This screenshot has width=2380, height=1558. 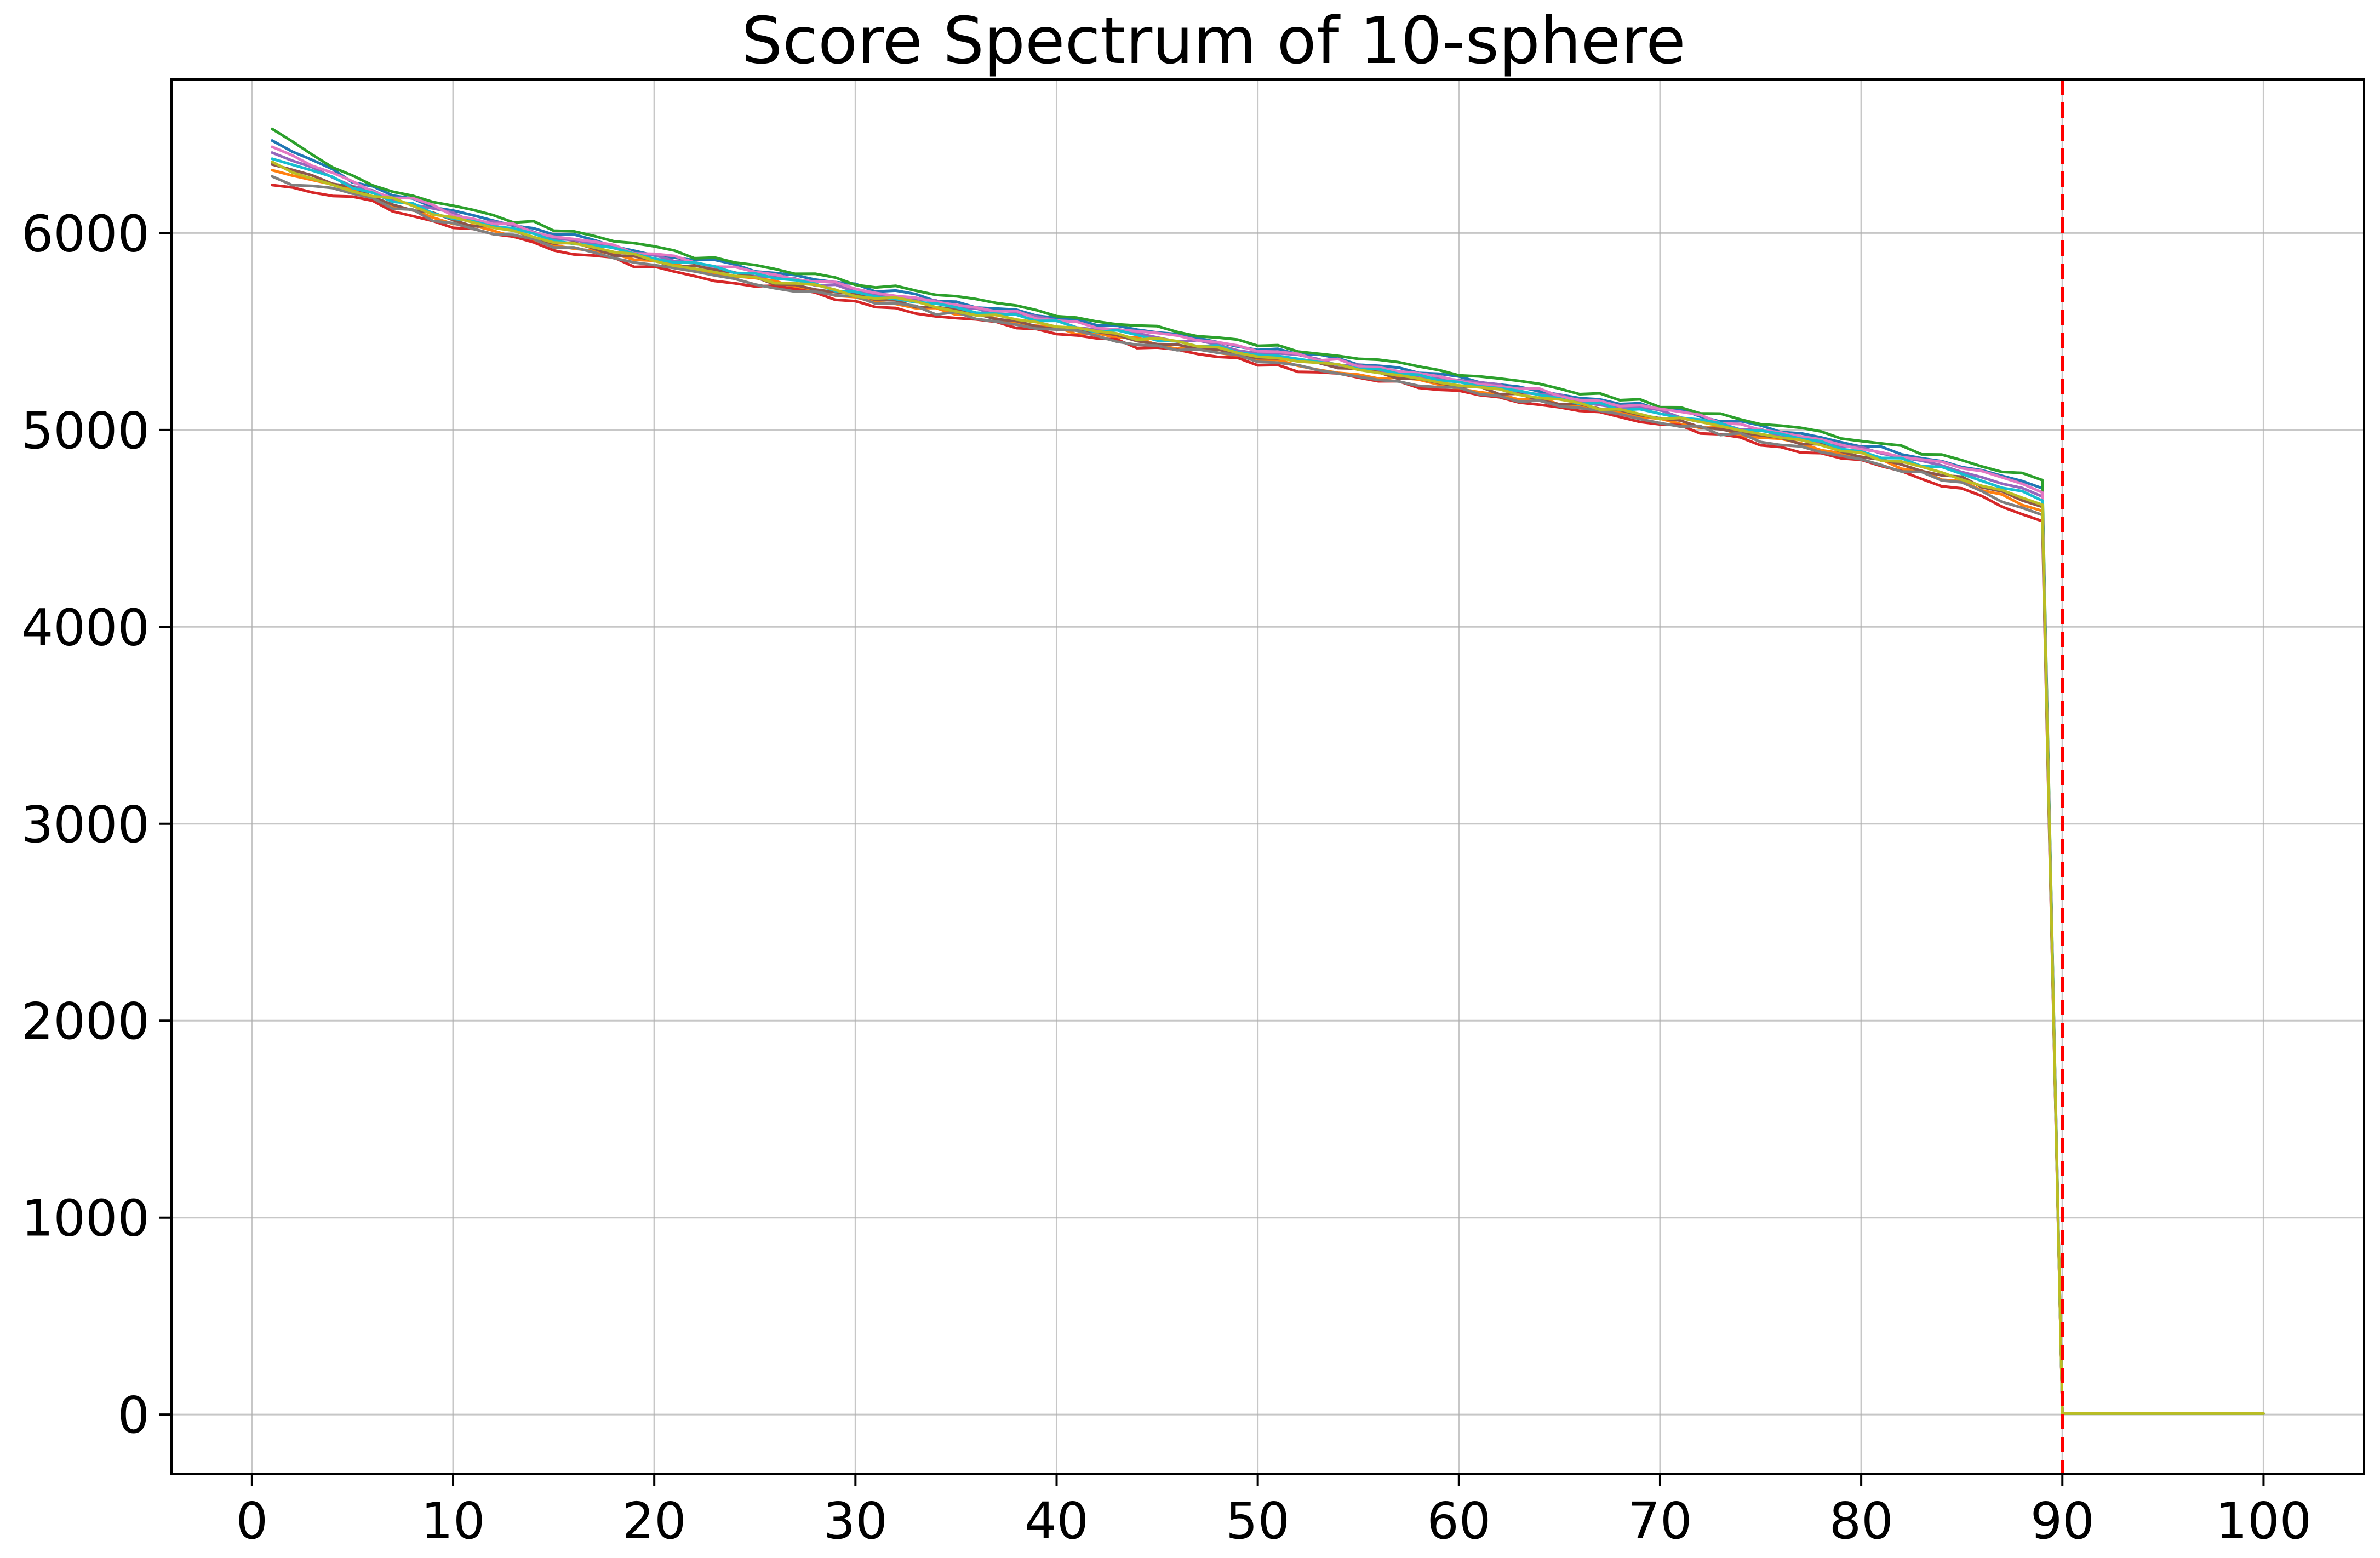 I want to click on chart-title: Score Spectrum of 10-sphere, so click(x=1213, y=40).